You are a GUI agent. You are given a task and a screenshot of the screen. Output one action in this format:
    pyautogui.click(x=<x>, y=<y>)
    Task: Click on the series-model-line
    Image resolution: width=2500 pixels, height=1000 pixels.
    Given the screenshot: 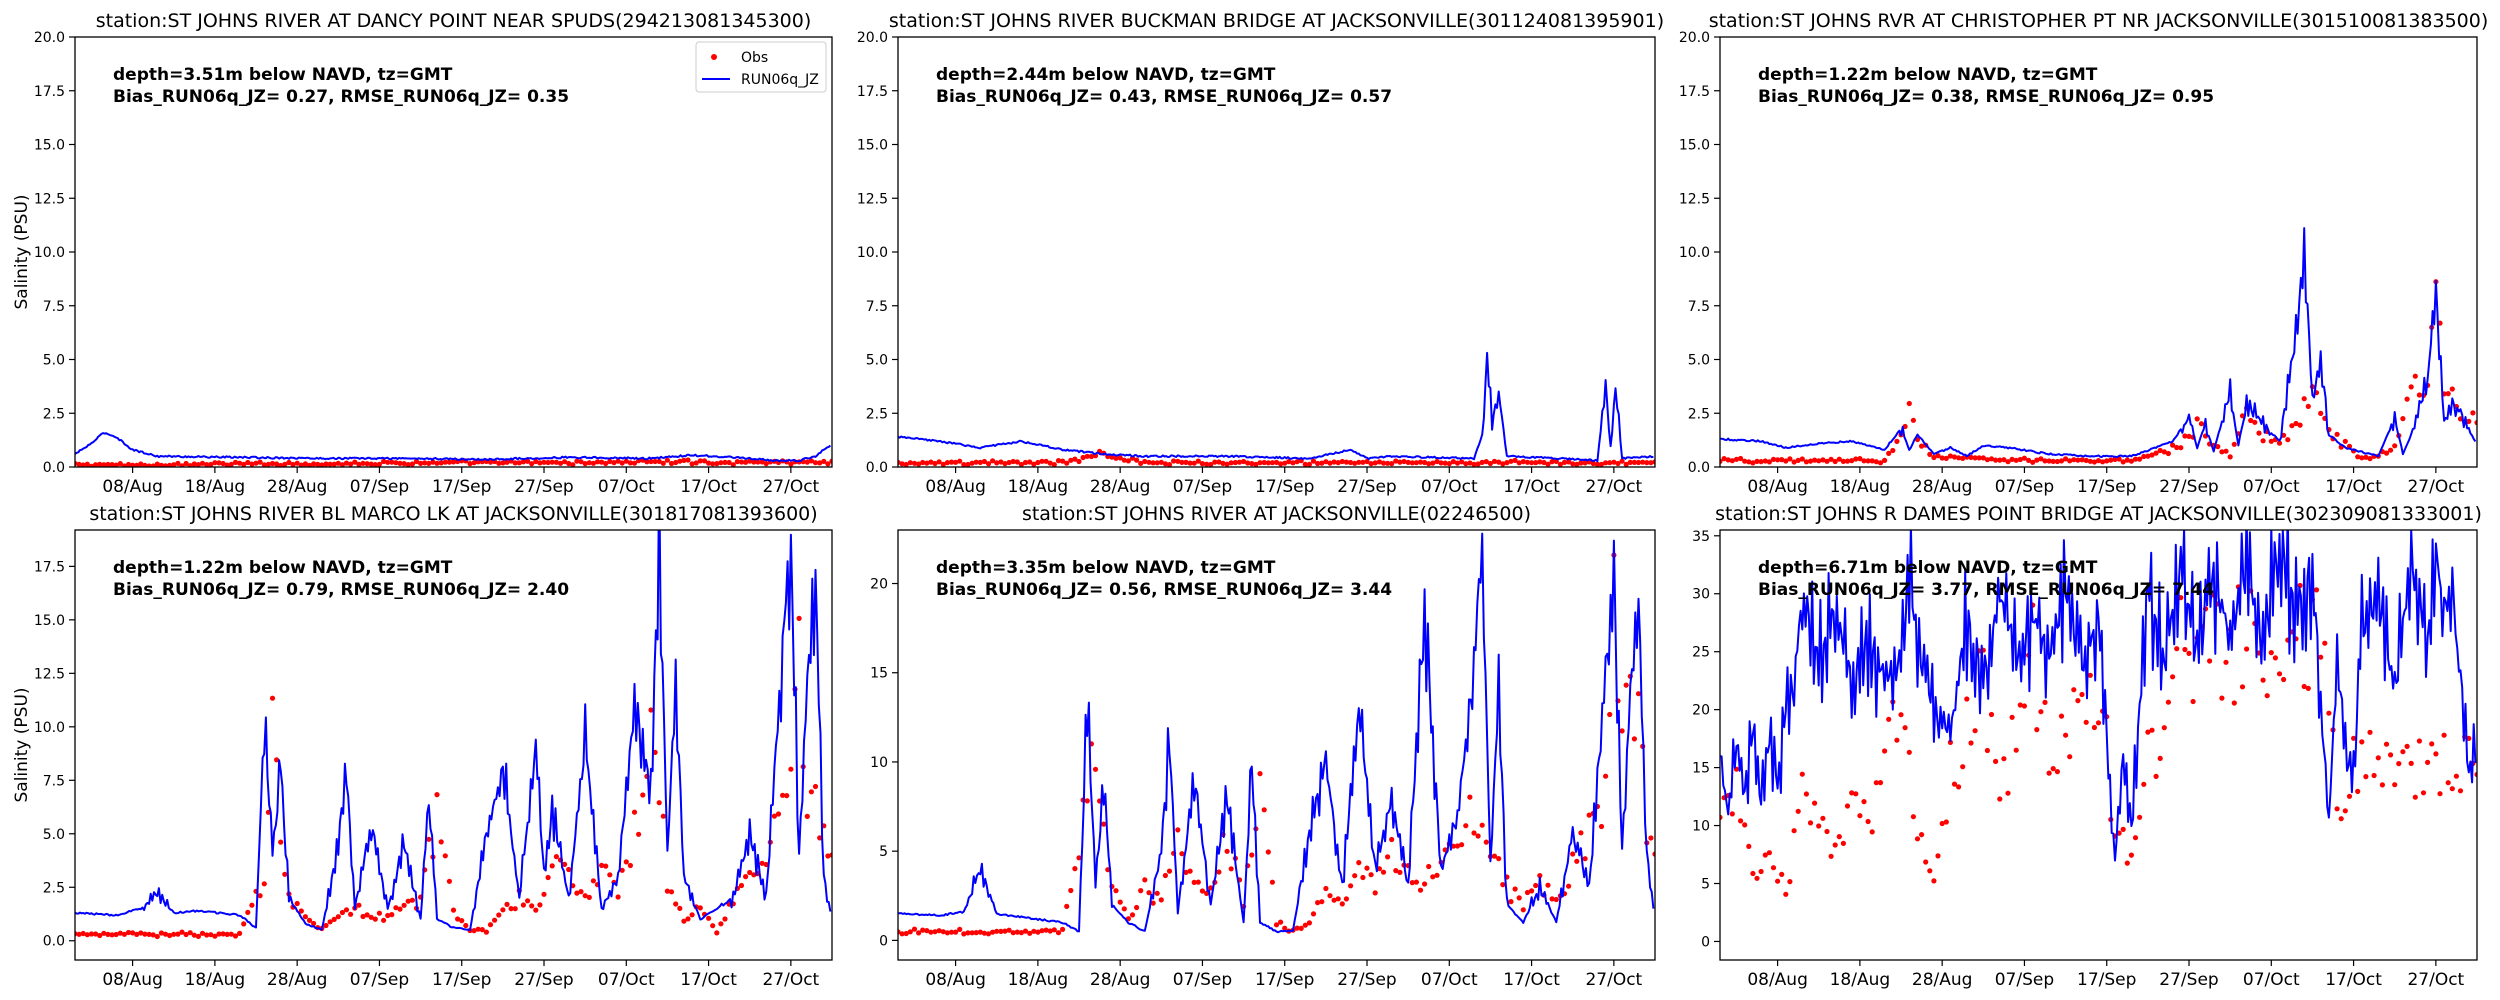 What is the action you would take?
    pyautogui.click(x=453, y=731)
    